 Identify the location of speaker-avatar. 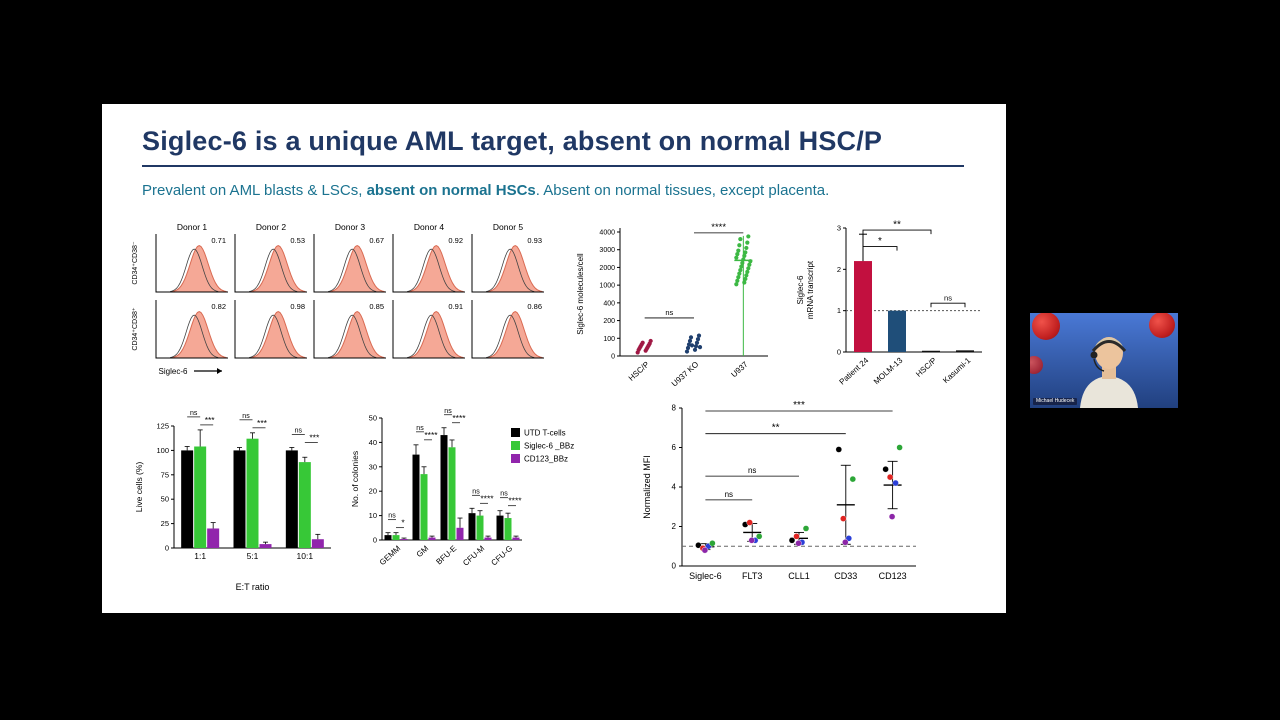
(1109, 372).